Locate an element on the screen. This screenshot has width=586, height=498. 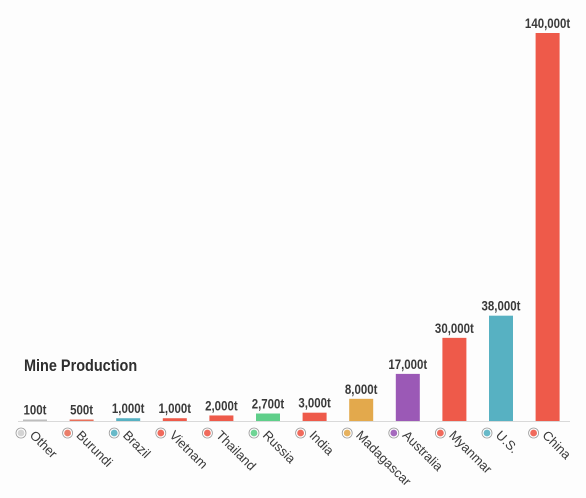
data-label: 3,000t is located at coordinates (314, 403).